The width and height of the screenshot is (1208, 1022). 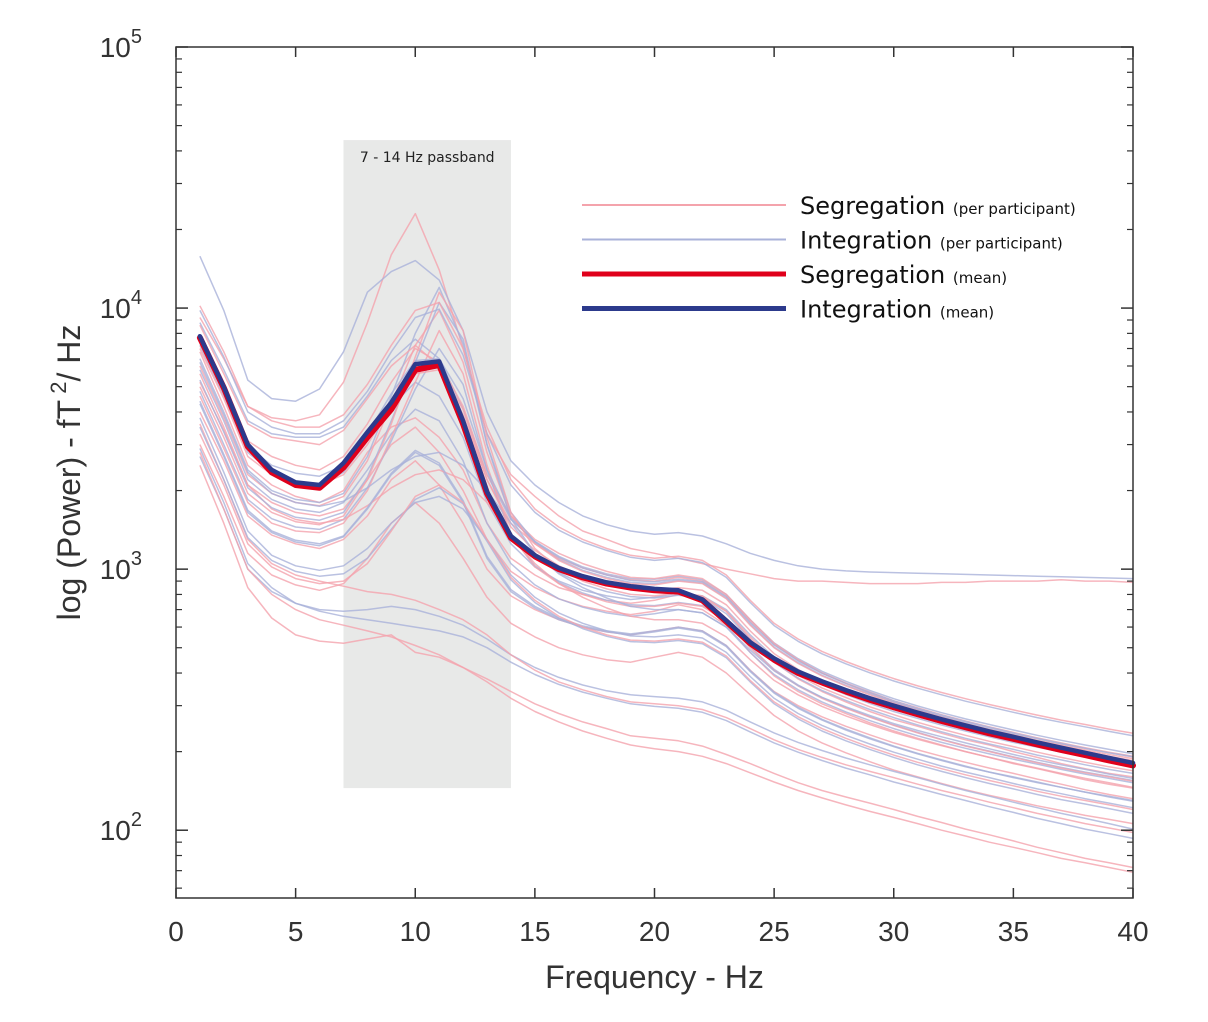 What do you see at coordinates (121, 566) in the screenshot?
I see `y-tick-label: 10³` at bounding box center [121, 566].